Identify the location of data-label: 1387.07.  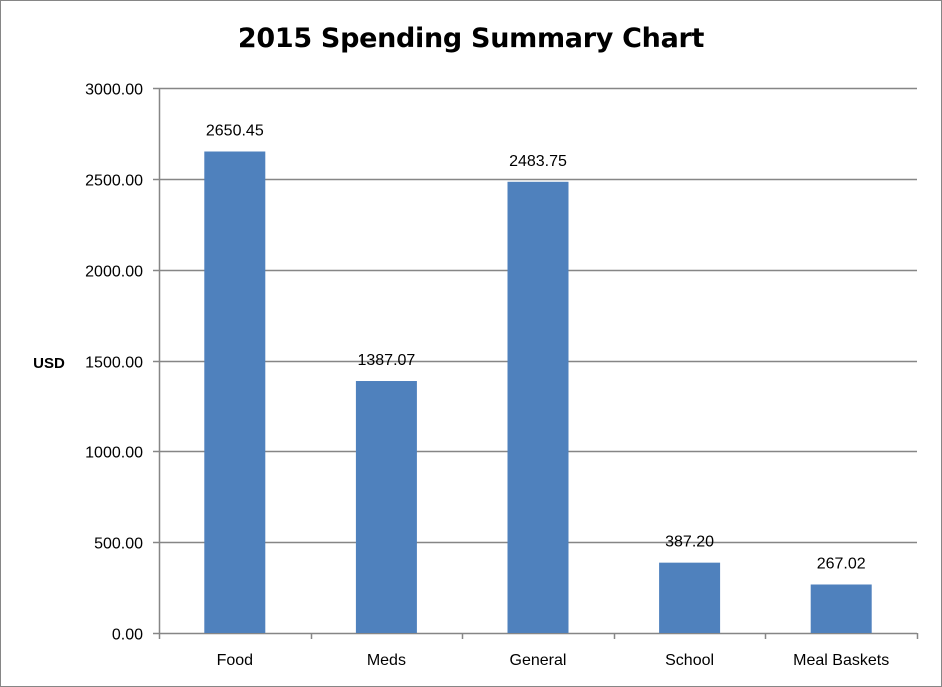
(386, 360).